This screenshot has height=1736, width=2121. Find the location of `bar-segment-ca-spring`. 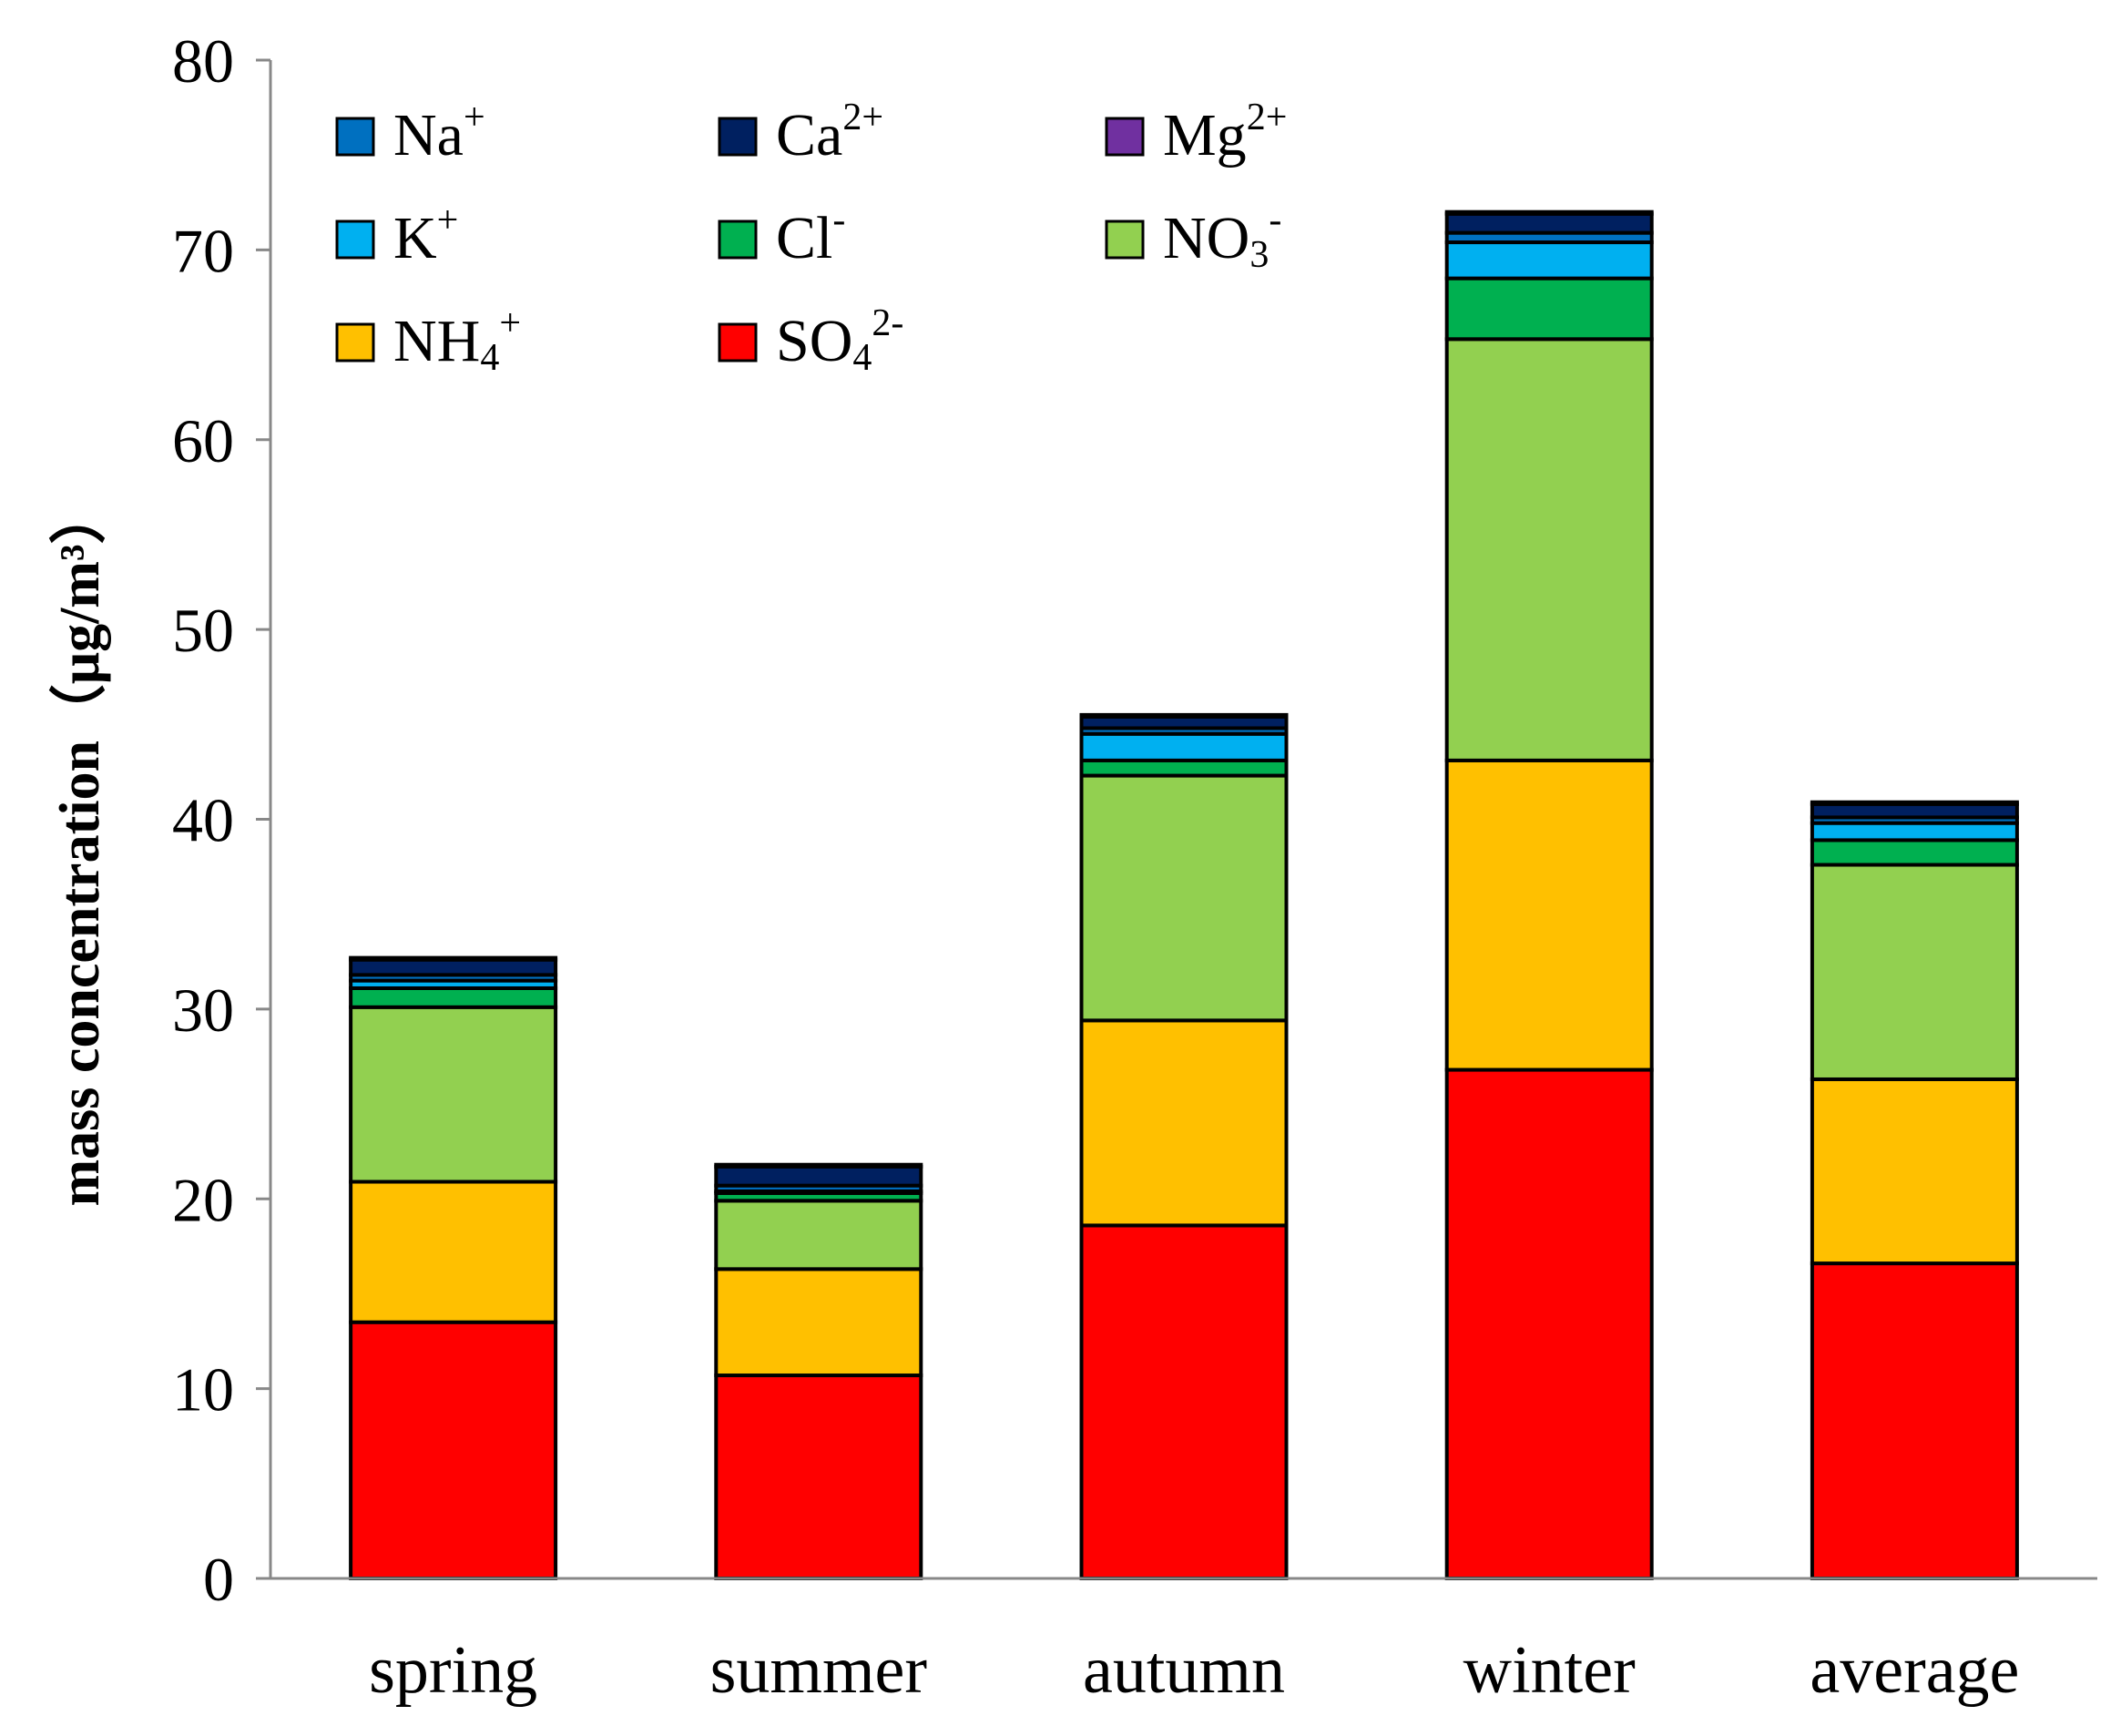

bar-segment-ca-spring is located at coordinates (453, 967).